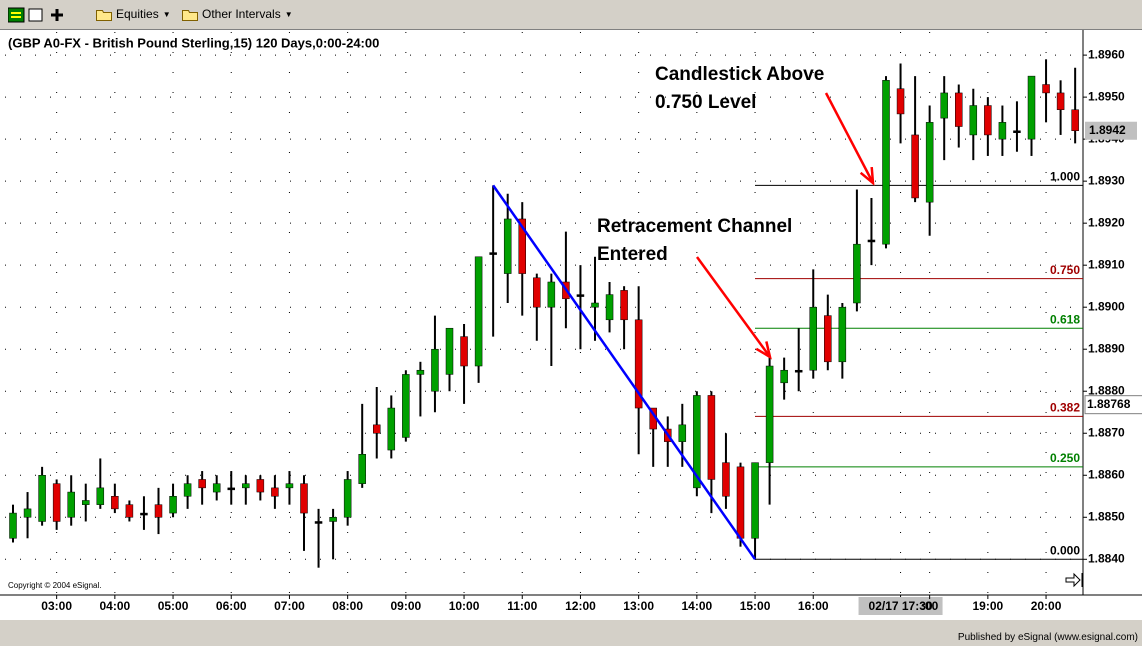 This screenshot has height=646, width=1142. I want to click on y-tick-label: 1.8880, so click(1106, 390).